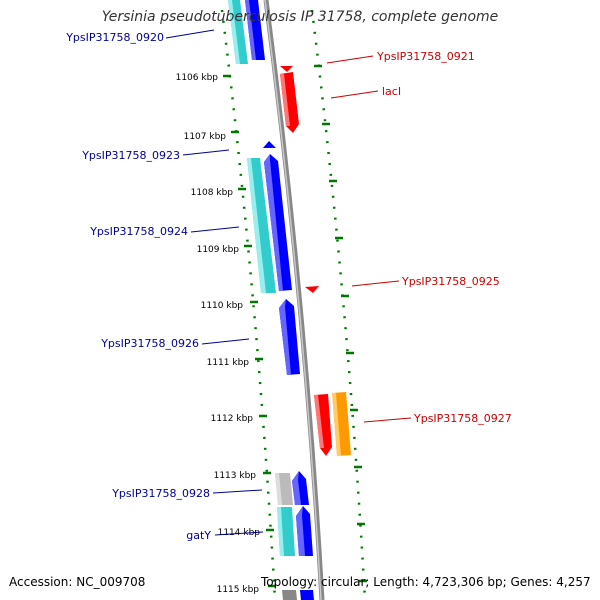  What do you see at coordinates (232, 419) in the screenshot?
I see `kbp-label: 1112 kbp` at bounding box center [232, 419].